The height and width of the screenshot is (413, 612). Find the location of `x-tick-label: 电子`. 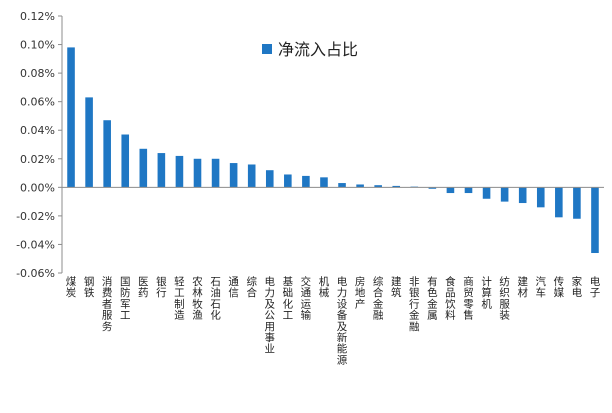

x-tick-label: 电子 is located at coordinates (595, 287).